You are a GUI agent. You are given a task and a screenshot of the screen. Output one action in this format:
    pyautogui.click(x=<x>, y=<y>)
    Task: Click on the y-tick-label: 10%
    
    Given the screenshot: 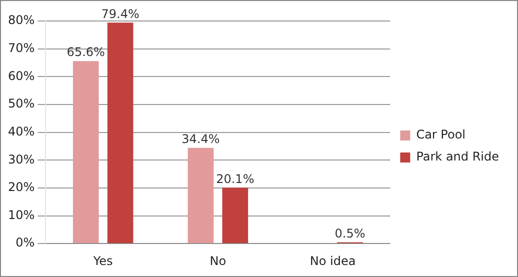 What is the action you would take?
    pyautogui.click(x=21, y=215)
    